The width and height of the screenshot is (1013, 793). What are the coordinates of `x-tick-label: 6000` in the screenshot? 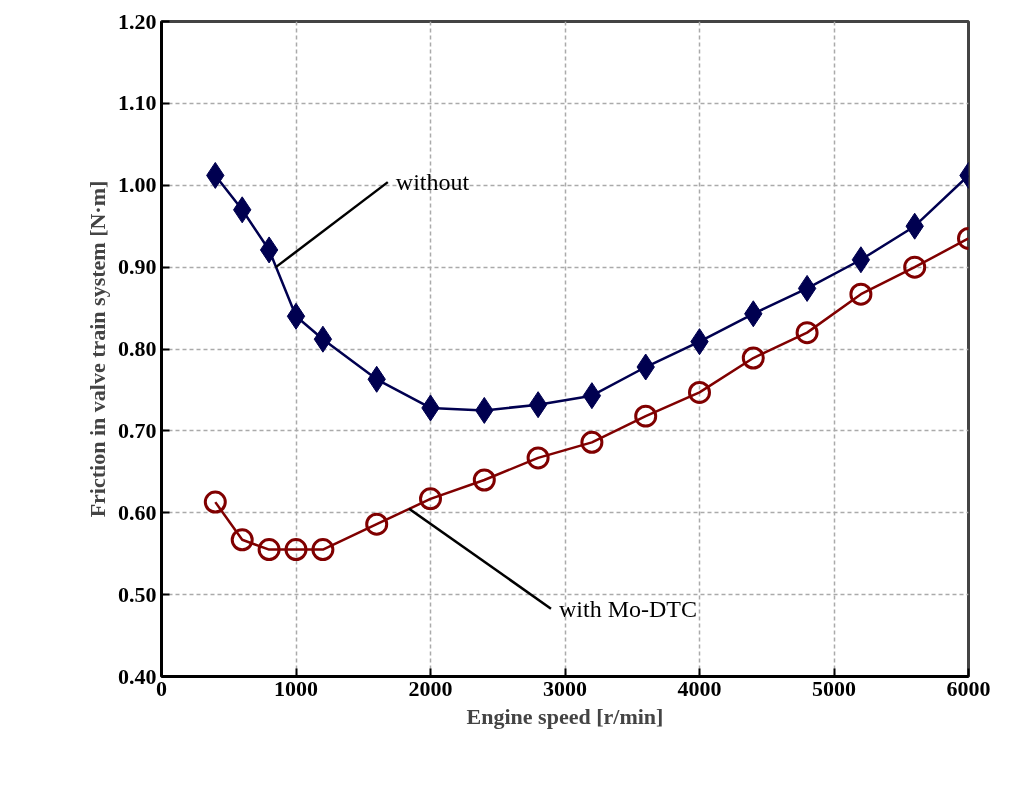 It's located at (968, 688).